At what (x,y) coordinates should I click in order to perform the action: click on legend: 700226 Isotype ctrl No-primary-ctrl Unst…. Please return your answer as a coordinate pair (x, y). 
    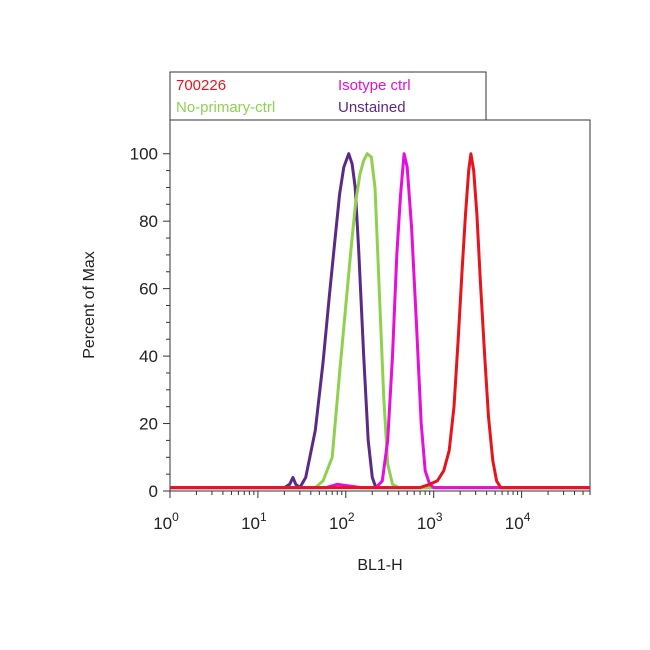
    Looking at the image, I should click on (328, 96).